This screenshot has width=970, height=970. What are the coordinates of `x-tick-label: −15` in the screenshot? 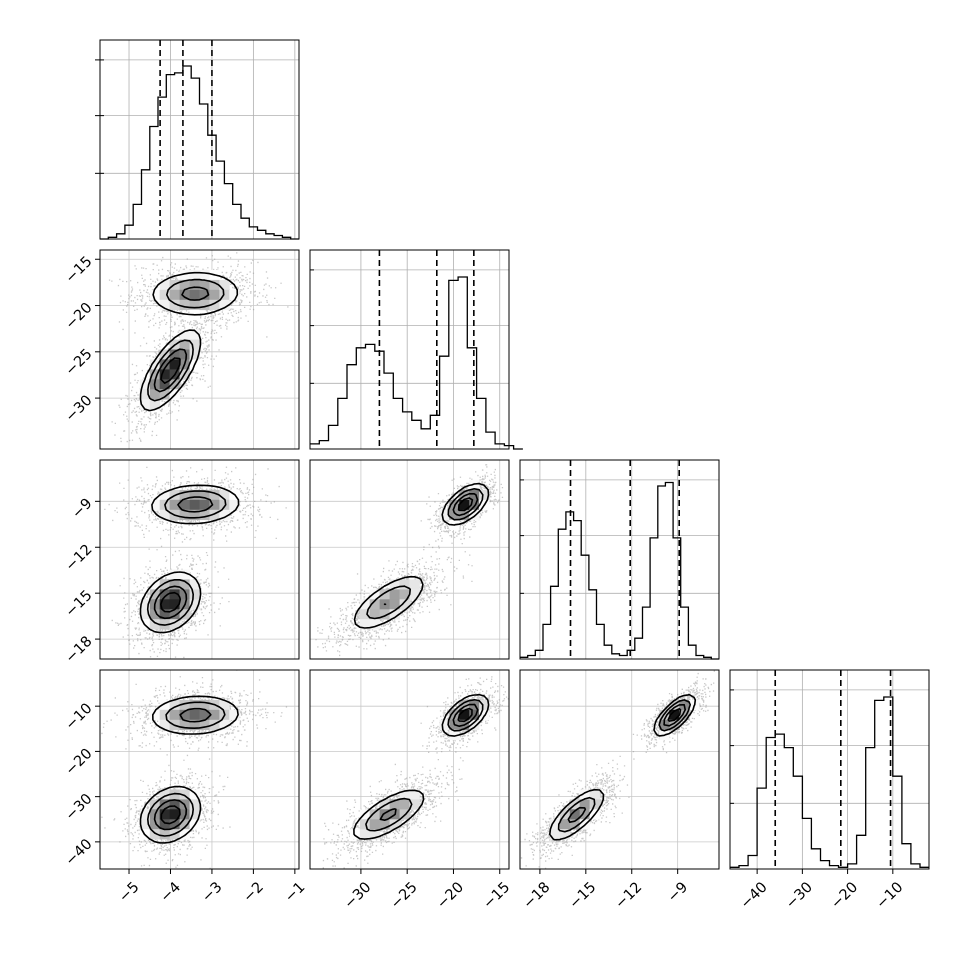 It's located at (582, 895).